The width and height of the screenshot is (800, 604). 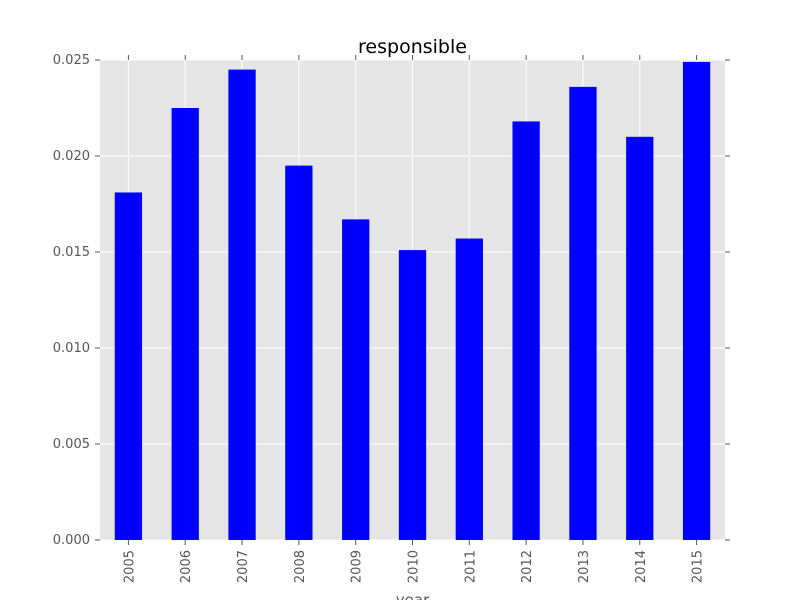 What do you see at coordinates (357, 566) in the screenshot?
I see `x-tick-label: 2009` at bounding box center [357, 566].